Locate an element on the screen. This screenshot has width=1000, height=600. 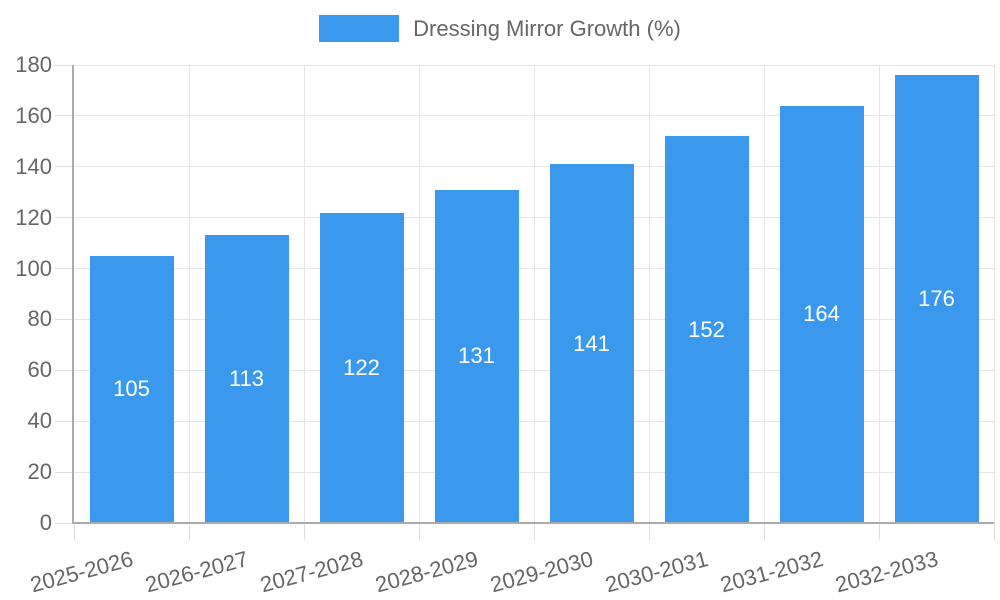
bar-value-label: 164 is located at coordinates (821, 314).